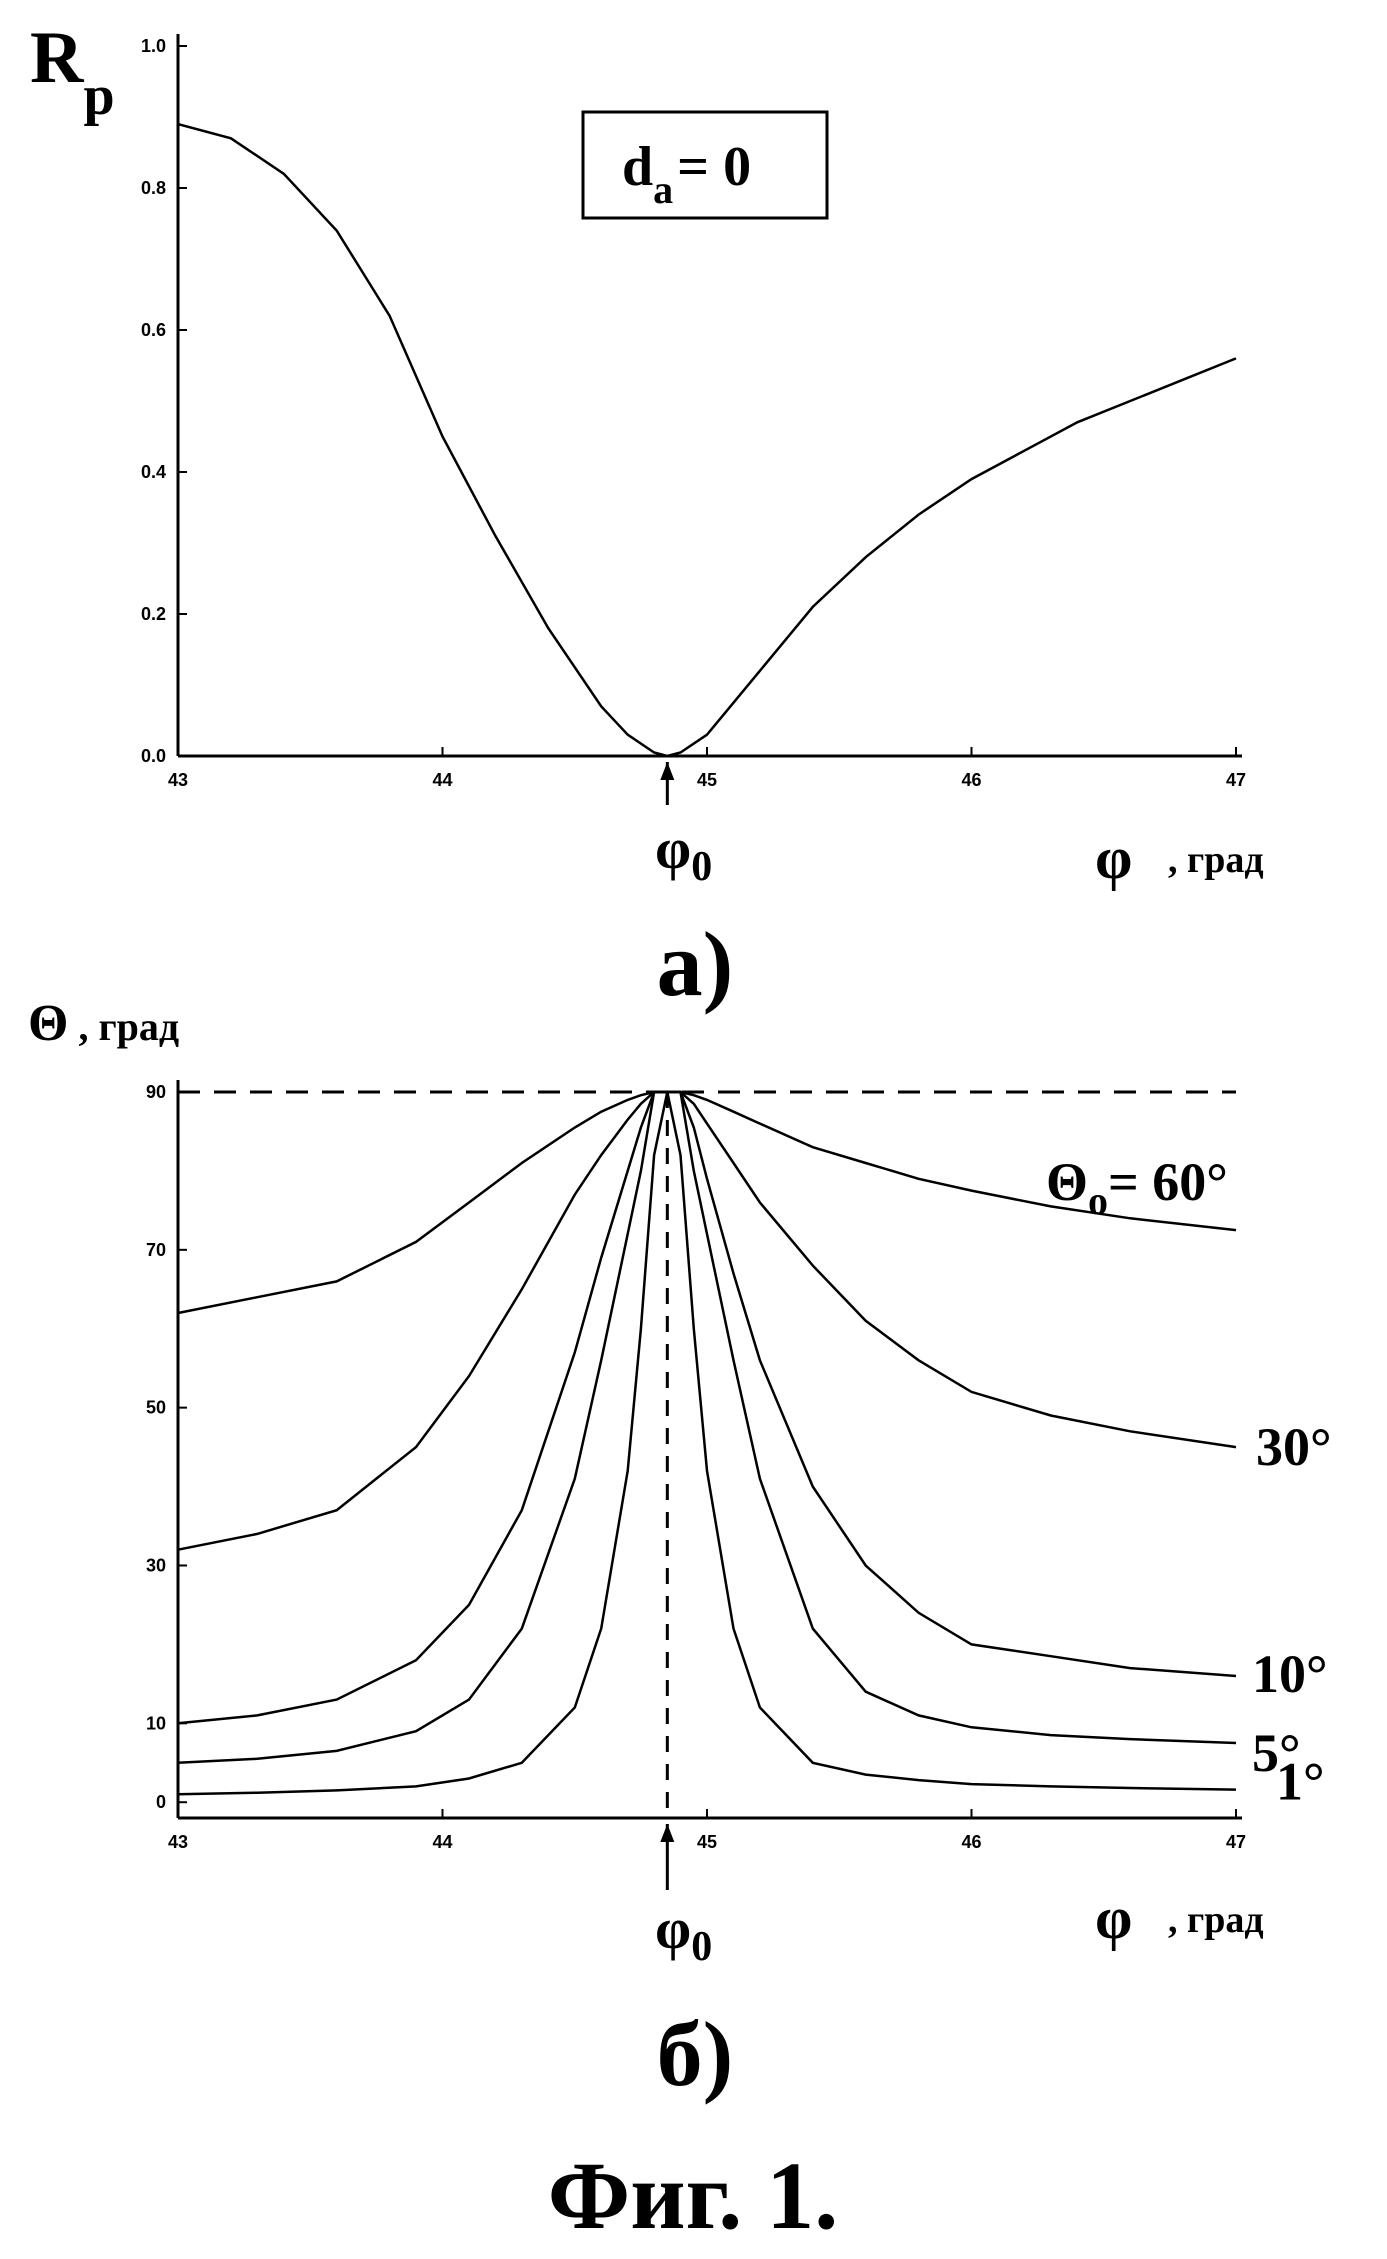 The image size is (1387, 2259). Describe the element at coordinates (695, 2054) in the screenshot. I see `chart-b-panel-label: б)` at that location.